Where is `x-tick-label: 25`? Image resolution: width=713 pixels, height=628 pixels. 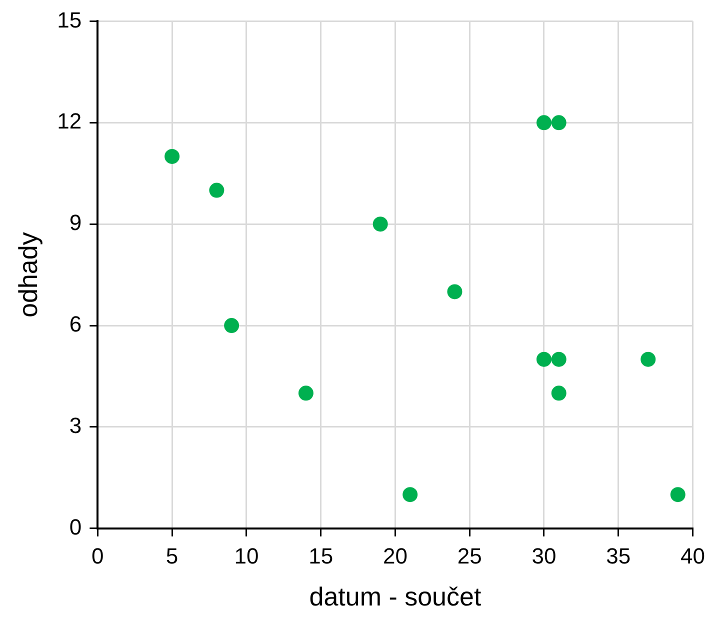
x-tick-label: 25 is located at coordinates (469, 556).